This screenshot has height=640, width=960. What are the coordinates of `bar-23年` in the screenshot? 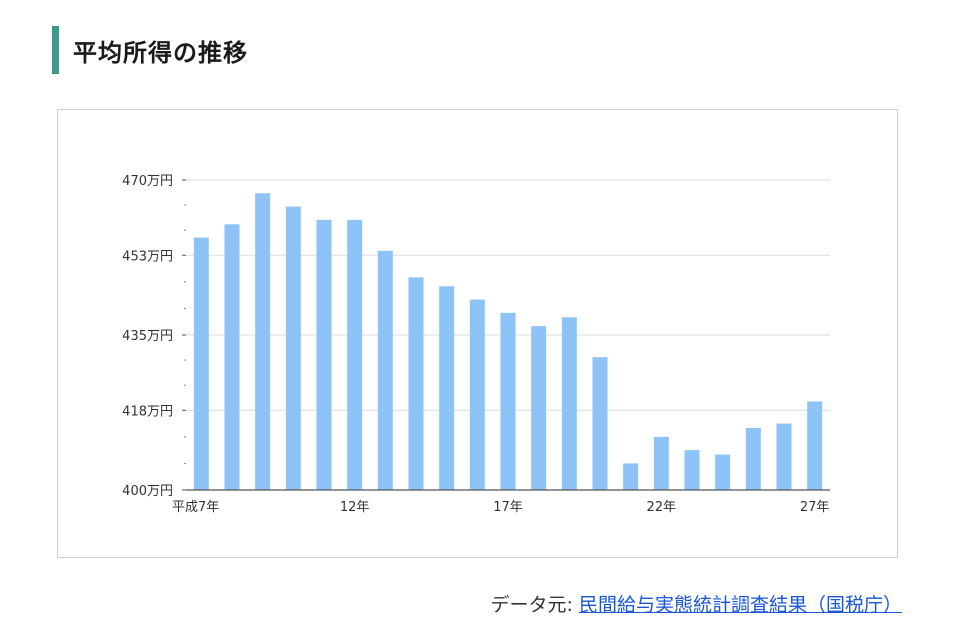 It's located at (692, 470).